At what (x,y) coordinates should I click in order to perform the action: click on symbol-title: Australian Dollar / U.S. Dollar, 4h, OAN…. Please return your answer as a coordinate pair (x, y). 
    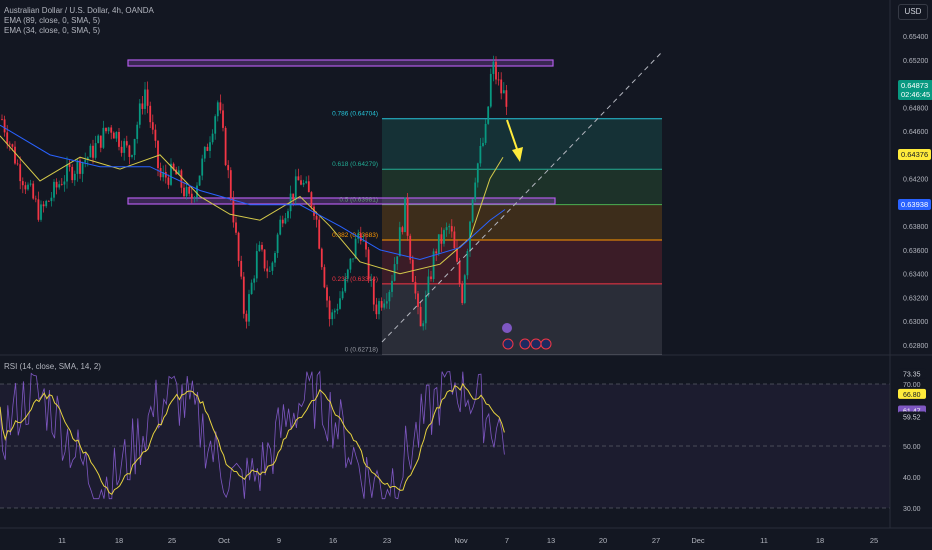
    Looking at the image, I should click on (79, 10).